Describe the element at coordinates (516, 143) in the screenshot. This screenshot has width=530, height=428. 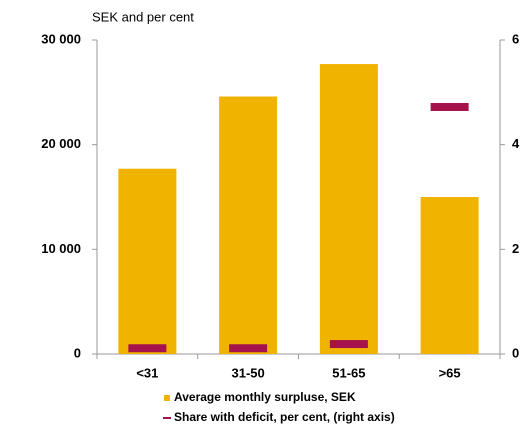
I see `y2-tick-label: 4` at that location.